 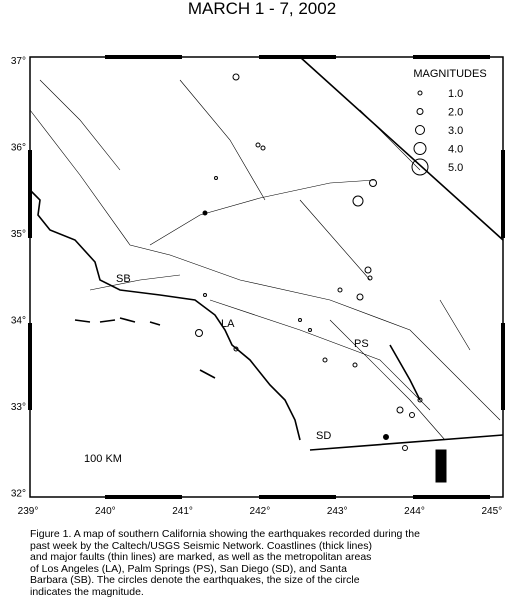 What do you see at coordinates (437, 132) in the screenshot?
I see `legend: 1.0 2.0 3.0 4.0 5.0` at bounding box center [437, 132].